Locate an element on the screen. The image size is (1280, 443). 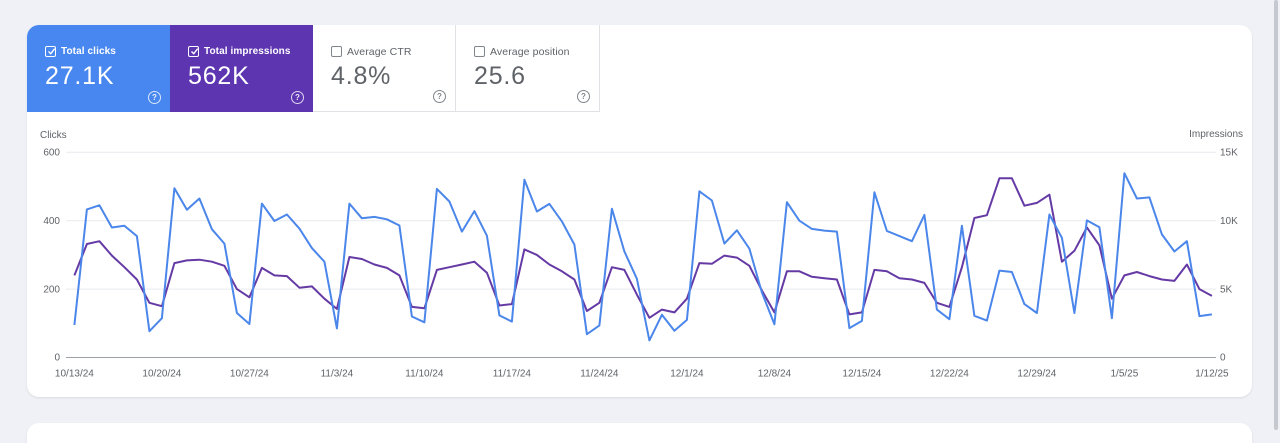
svg-text: 600 is located at coordinates (51, 153).